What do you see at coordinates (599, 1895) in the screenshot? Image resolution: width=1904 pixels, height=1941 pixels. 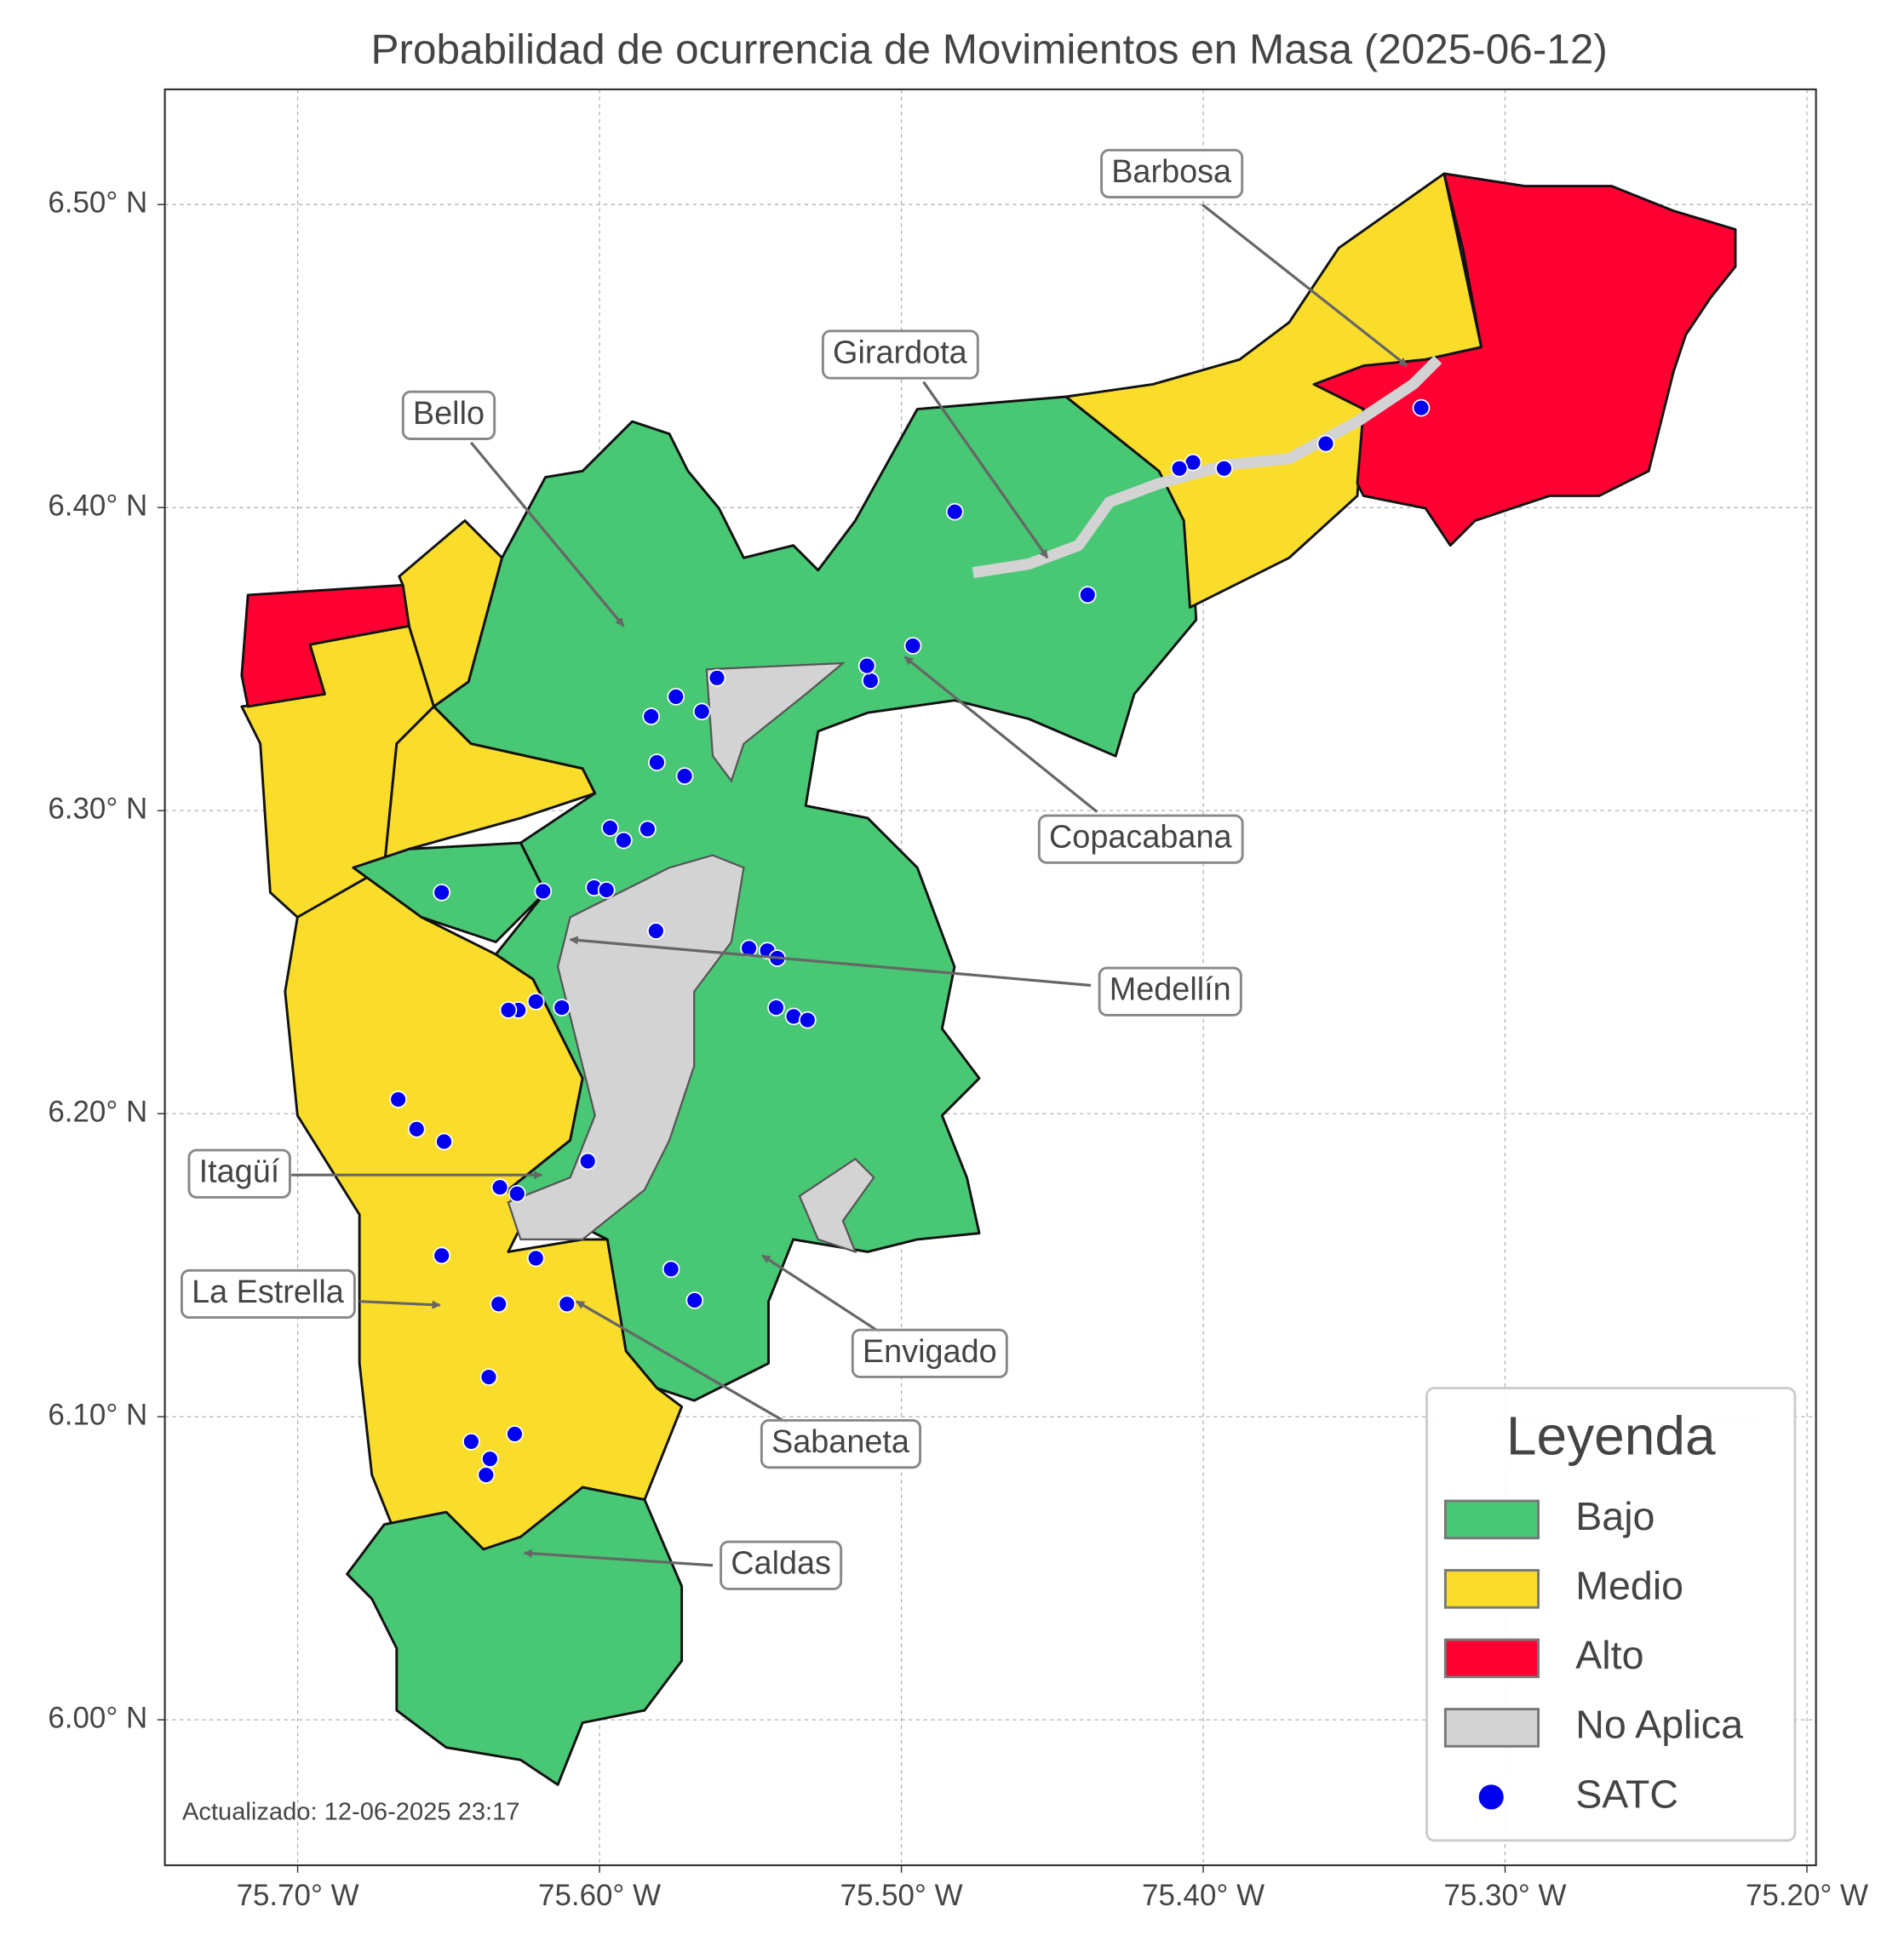 I see `x-tick-label: 75.60° W` at bounding box center [599, 1895].